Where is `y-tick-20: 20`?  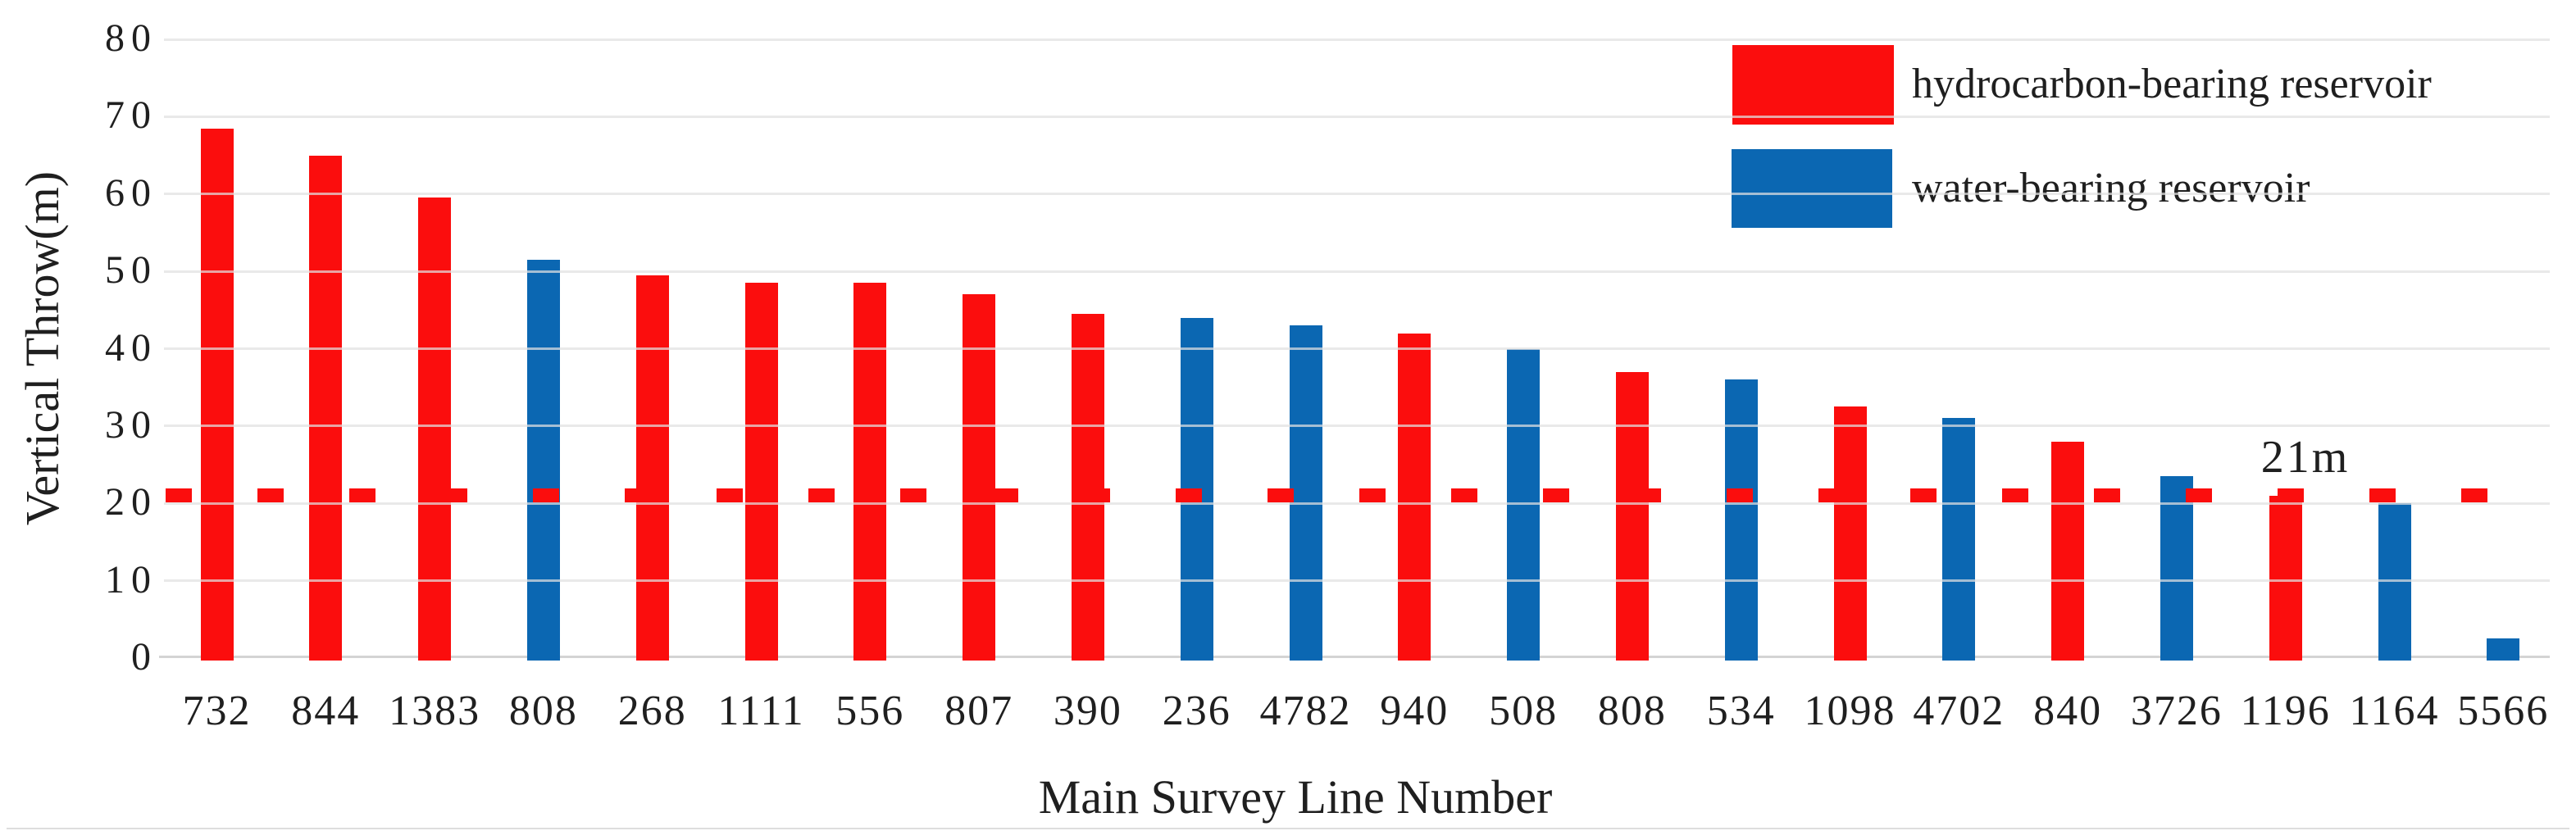 y-tick-20: 20 is located at coordinates (131, 502).